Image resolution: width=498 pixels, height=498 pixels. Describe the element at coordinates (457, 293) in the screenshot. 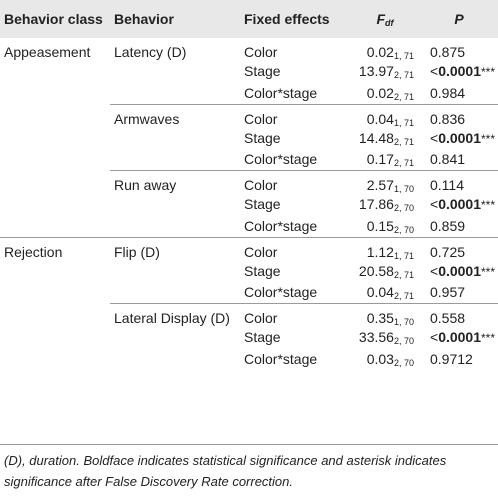

I see `cell-p-value: 0.957` at that location.